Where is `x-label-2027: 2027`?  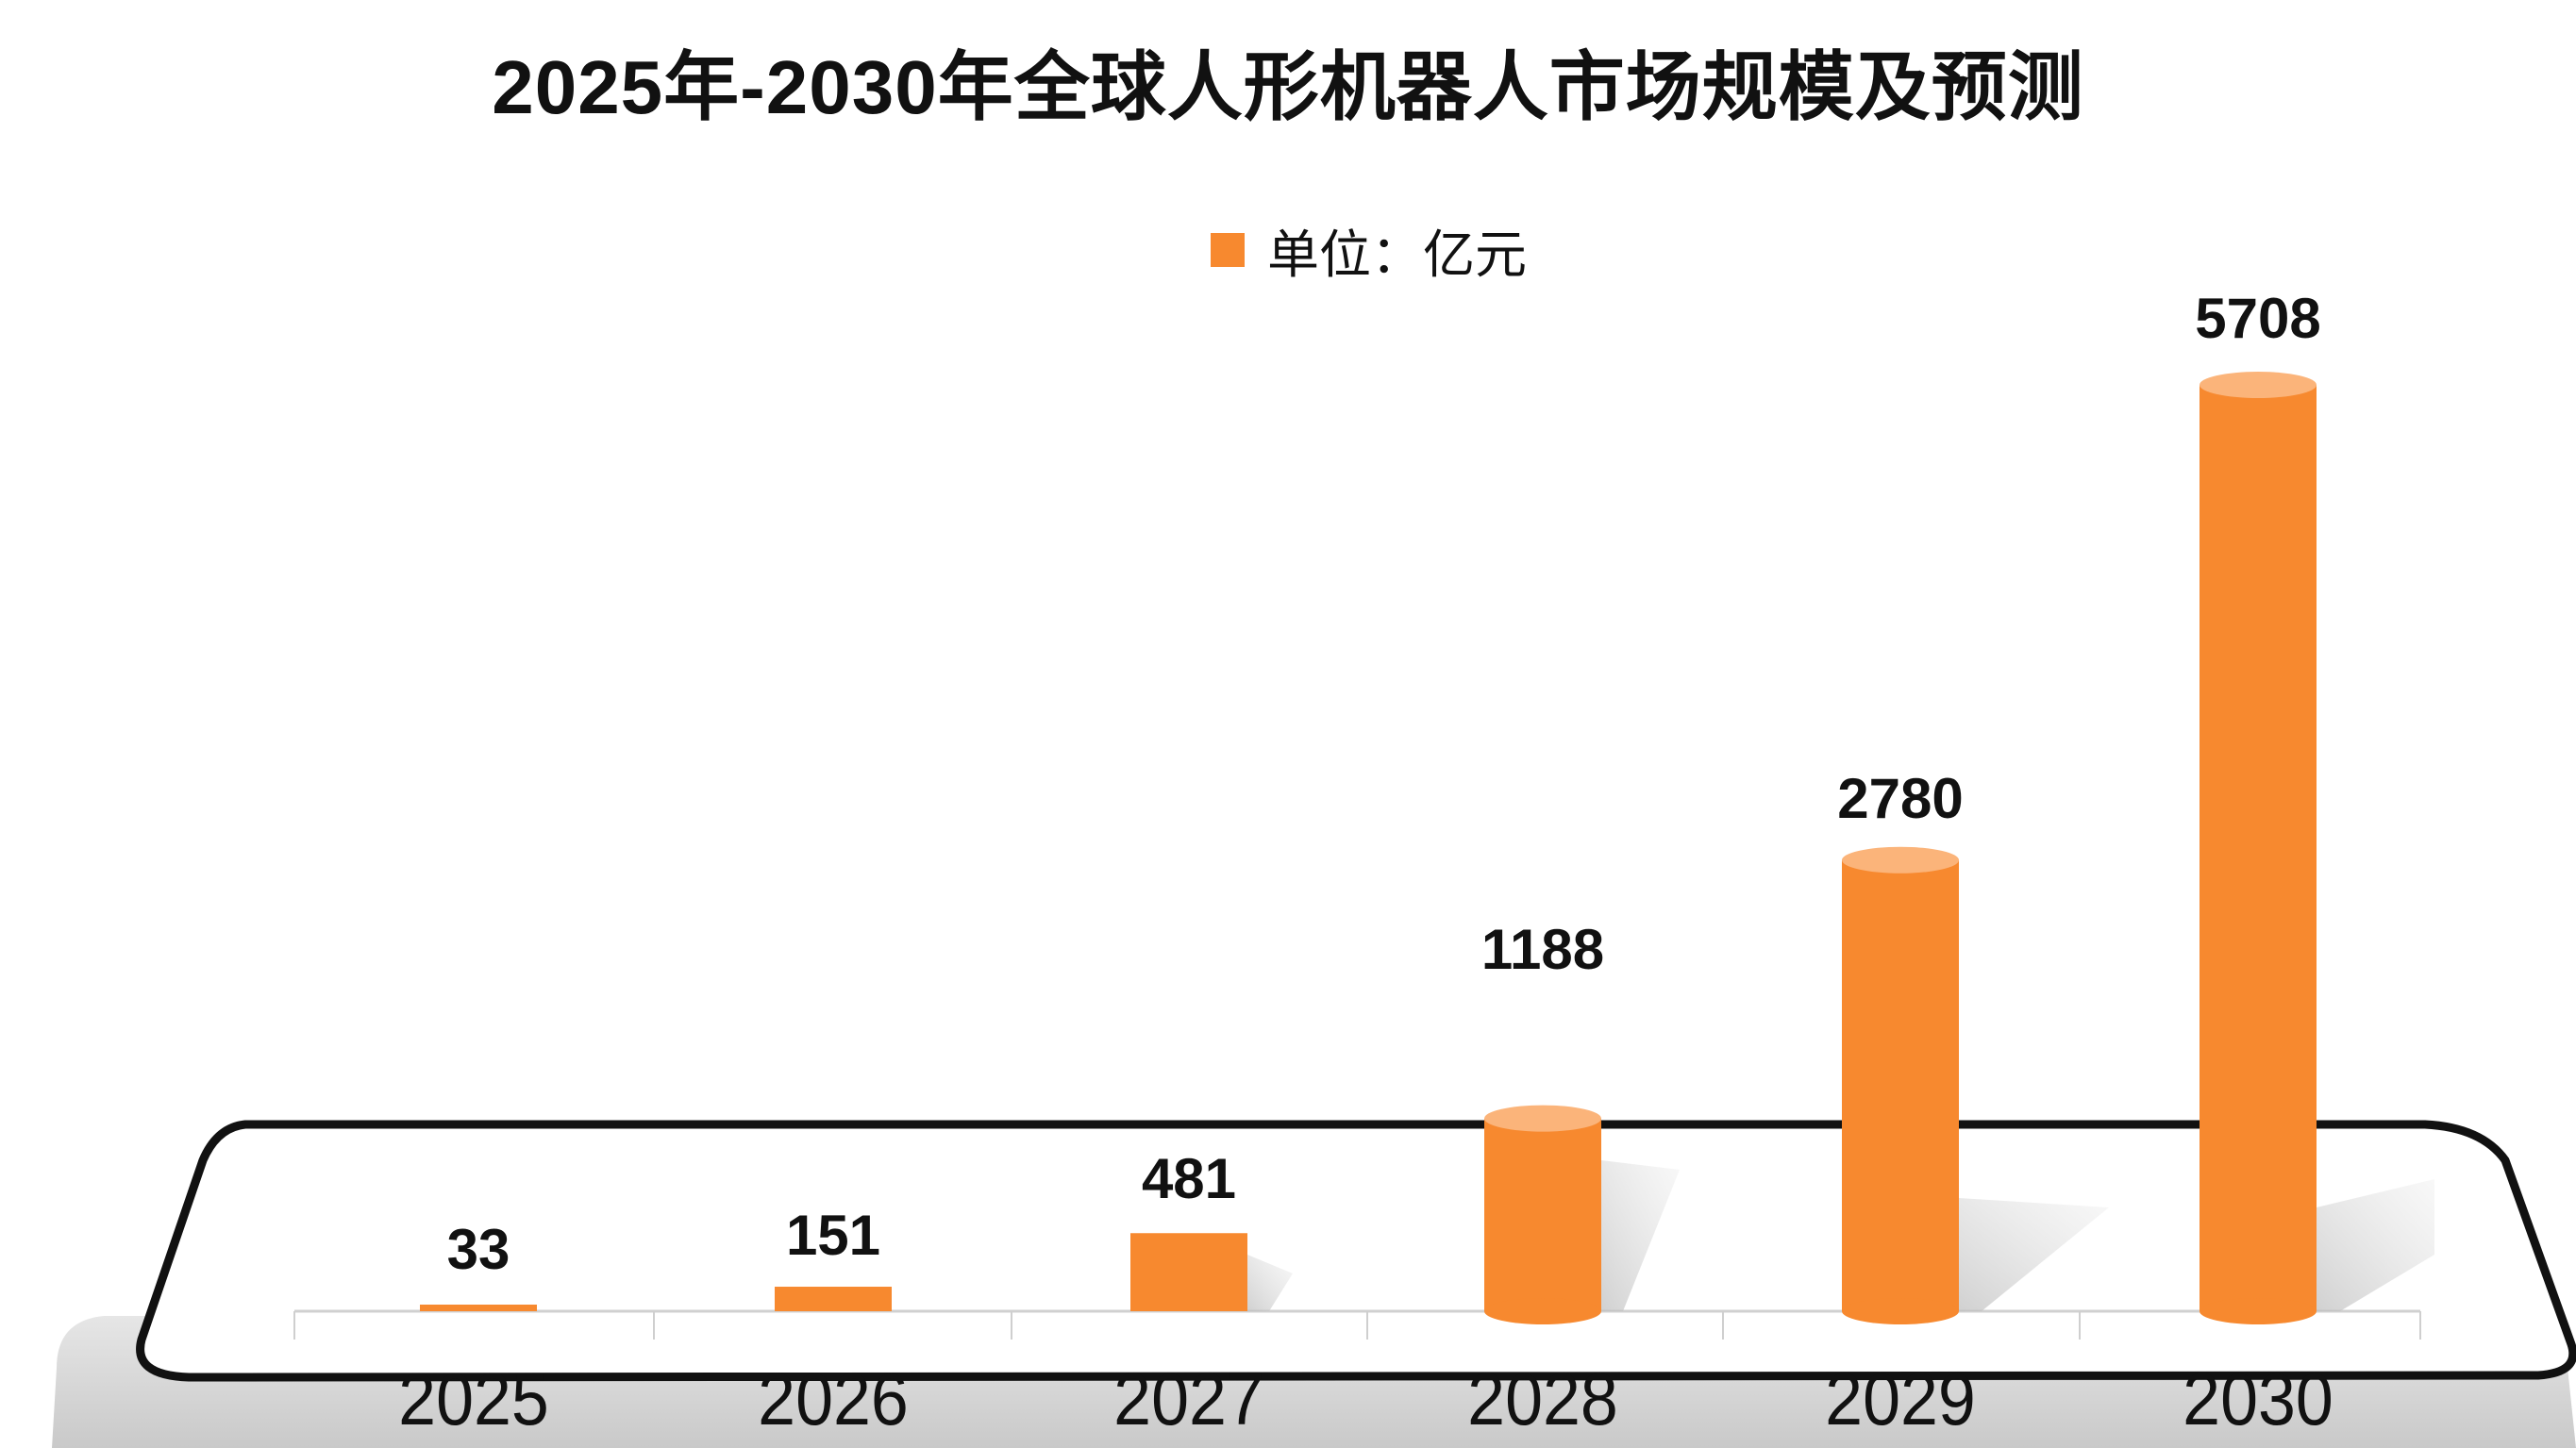
x-label-2027: 2027 is located at coordinates (1188, 1398).